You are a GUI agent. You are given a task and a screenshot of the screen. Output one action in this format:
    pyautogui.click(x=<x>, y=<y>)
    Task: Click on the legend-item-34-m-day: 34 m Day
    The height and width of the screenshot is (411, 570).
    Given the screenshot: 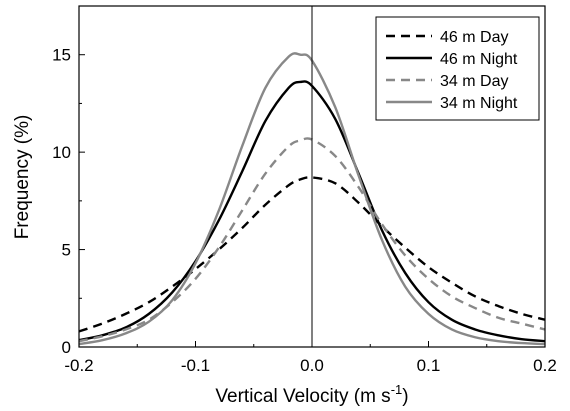 What is the action you would take?
    pyautogui.click(x=447, y=81)
    